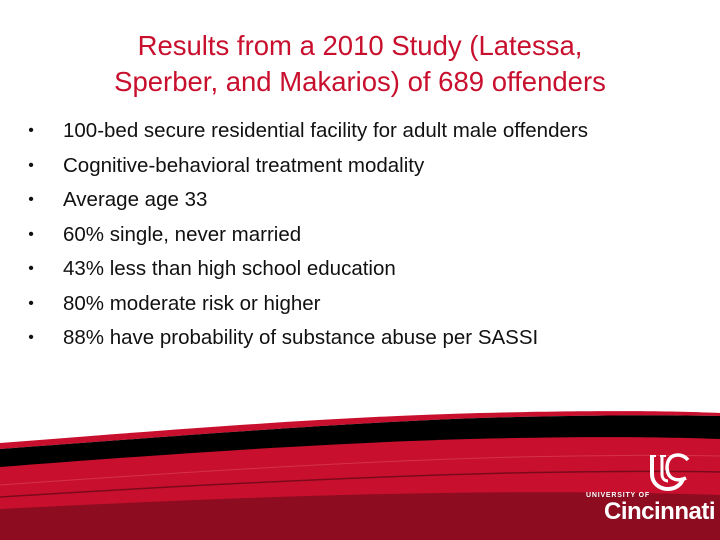 The height and width of the screenshot is (540, 720). Describe the element at coordinates (670, 472) in the screenshot. I see `uc-monogram-icon` at that location.